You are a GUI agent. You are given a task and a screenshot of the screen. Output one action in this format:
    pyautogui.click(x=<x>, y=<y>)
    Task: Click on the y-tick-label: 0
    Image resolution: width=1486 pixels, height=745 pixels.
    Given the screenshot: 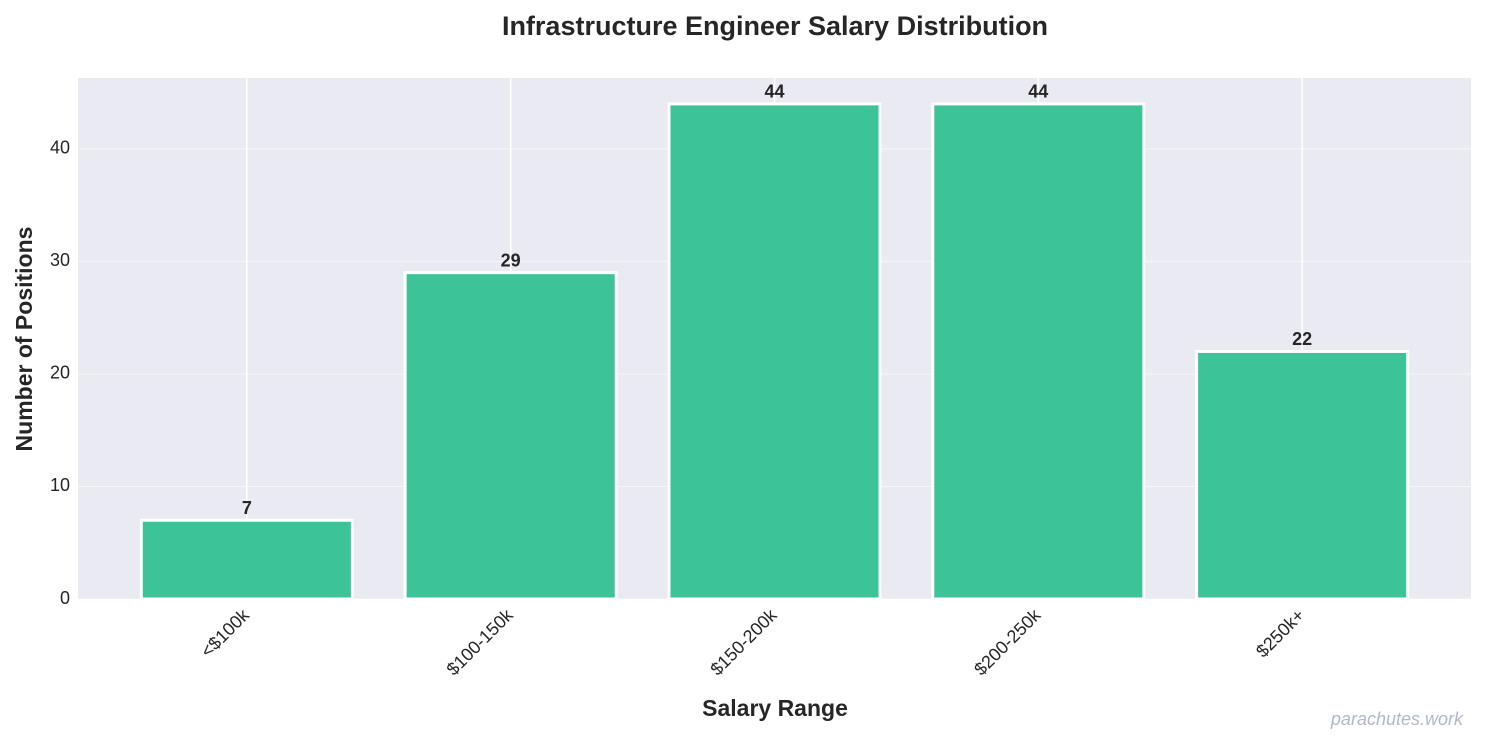 What is the action you would take?
    pyautogui.click(x=65, y=598)
    